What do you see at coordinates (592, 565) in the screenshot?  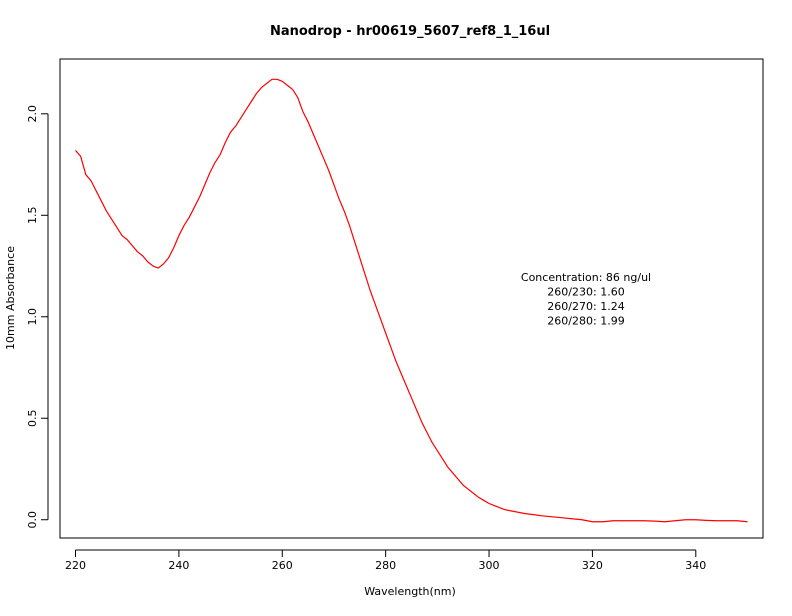 I see `x-tick-label: 320` at bounding box center [592, 565].